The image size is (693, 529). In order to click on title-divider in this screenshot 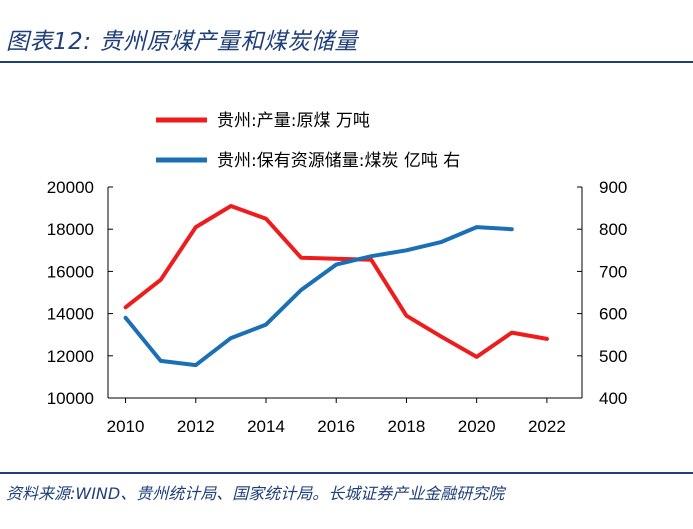, I will do `click(346, 62)`.